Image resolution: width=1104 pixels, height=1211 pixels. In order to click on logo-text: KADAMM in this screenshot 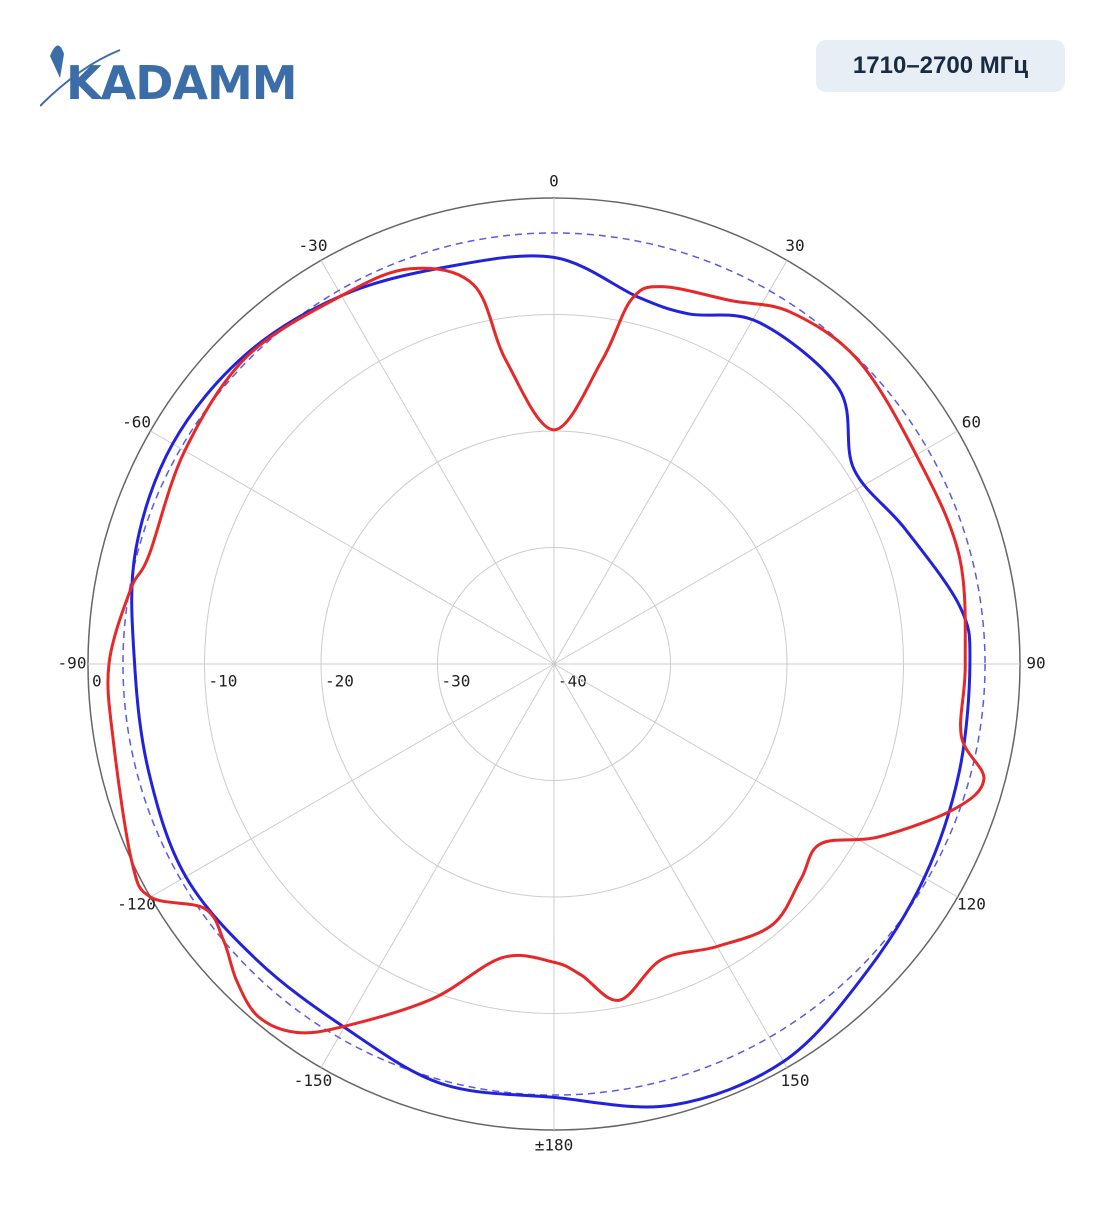, I will do `click(182, 83)`.